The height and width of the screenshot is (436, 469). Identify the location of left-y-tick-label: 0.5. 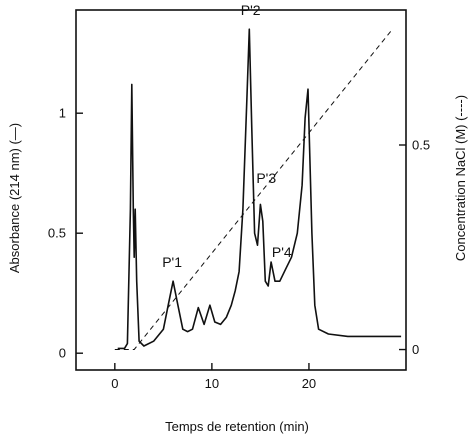
(57, 233).